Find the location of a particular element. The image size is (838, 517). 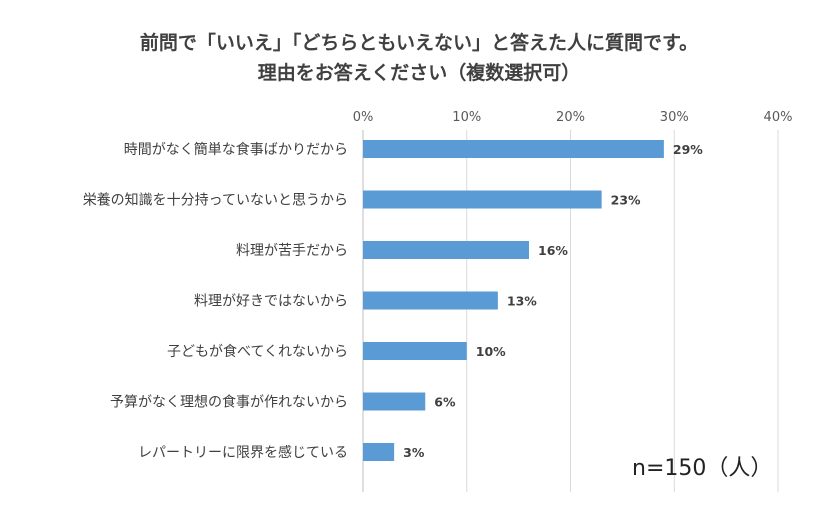

data-label: 23% is located at coordinates (626, 200).